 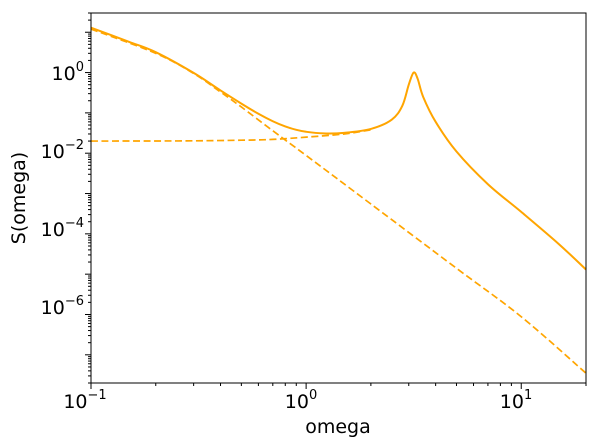 What do you see at coordinates (62, 306) in the screenshot?
I see `y-tick-label-3: 10⁻⁶` at bounding box center [62, 306].